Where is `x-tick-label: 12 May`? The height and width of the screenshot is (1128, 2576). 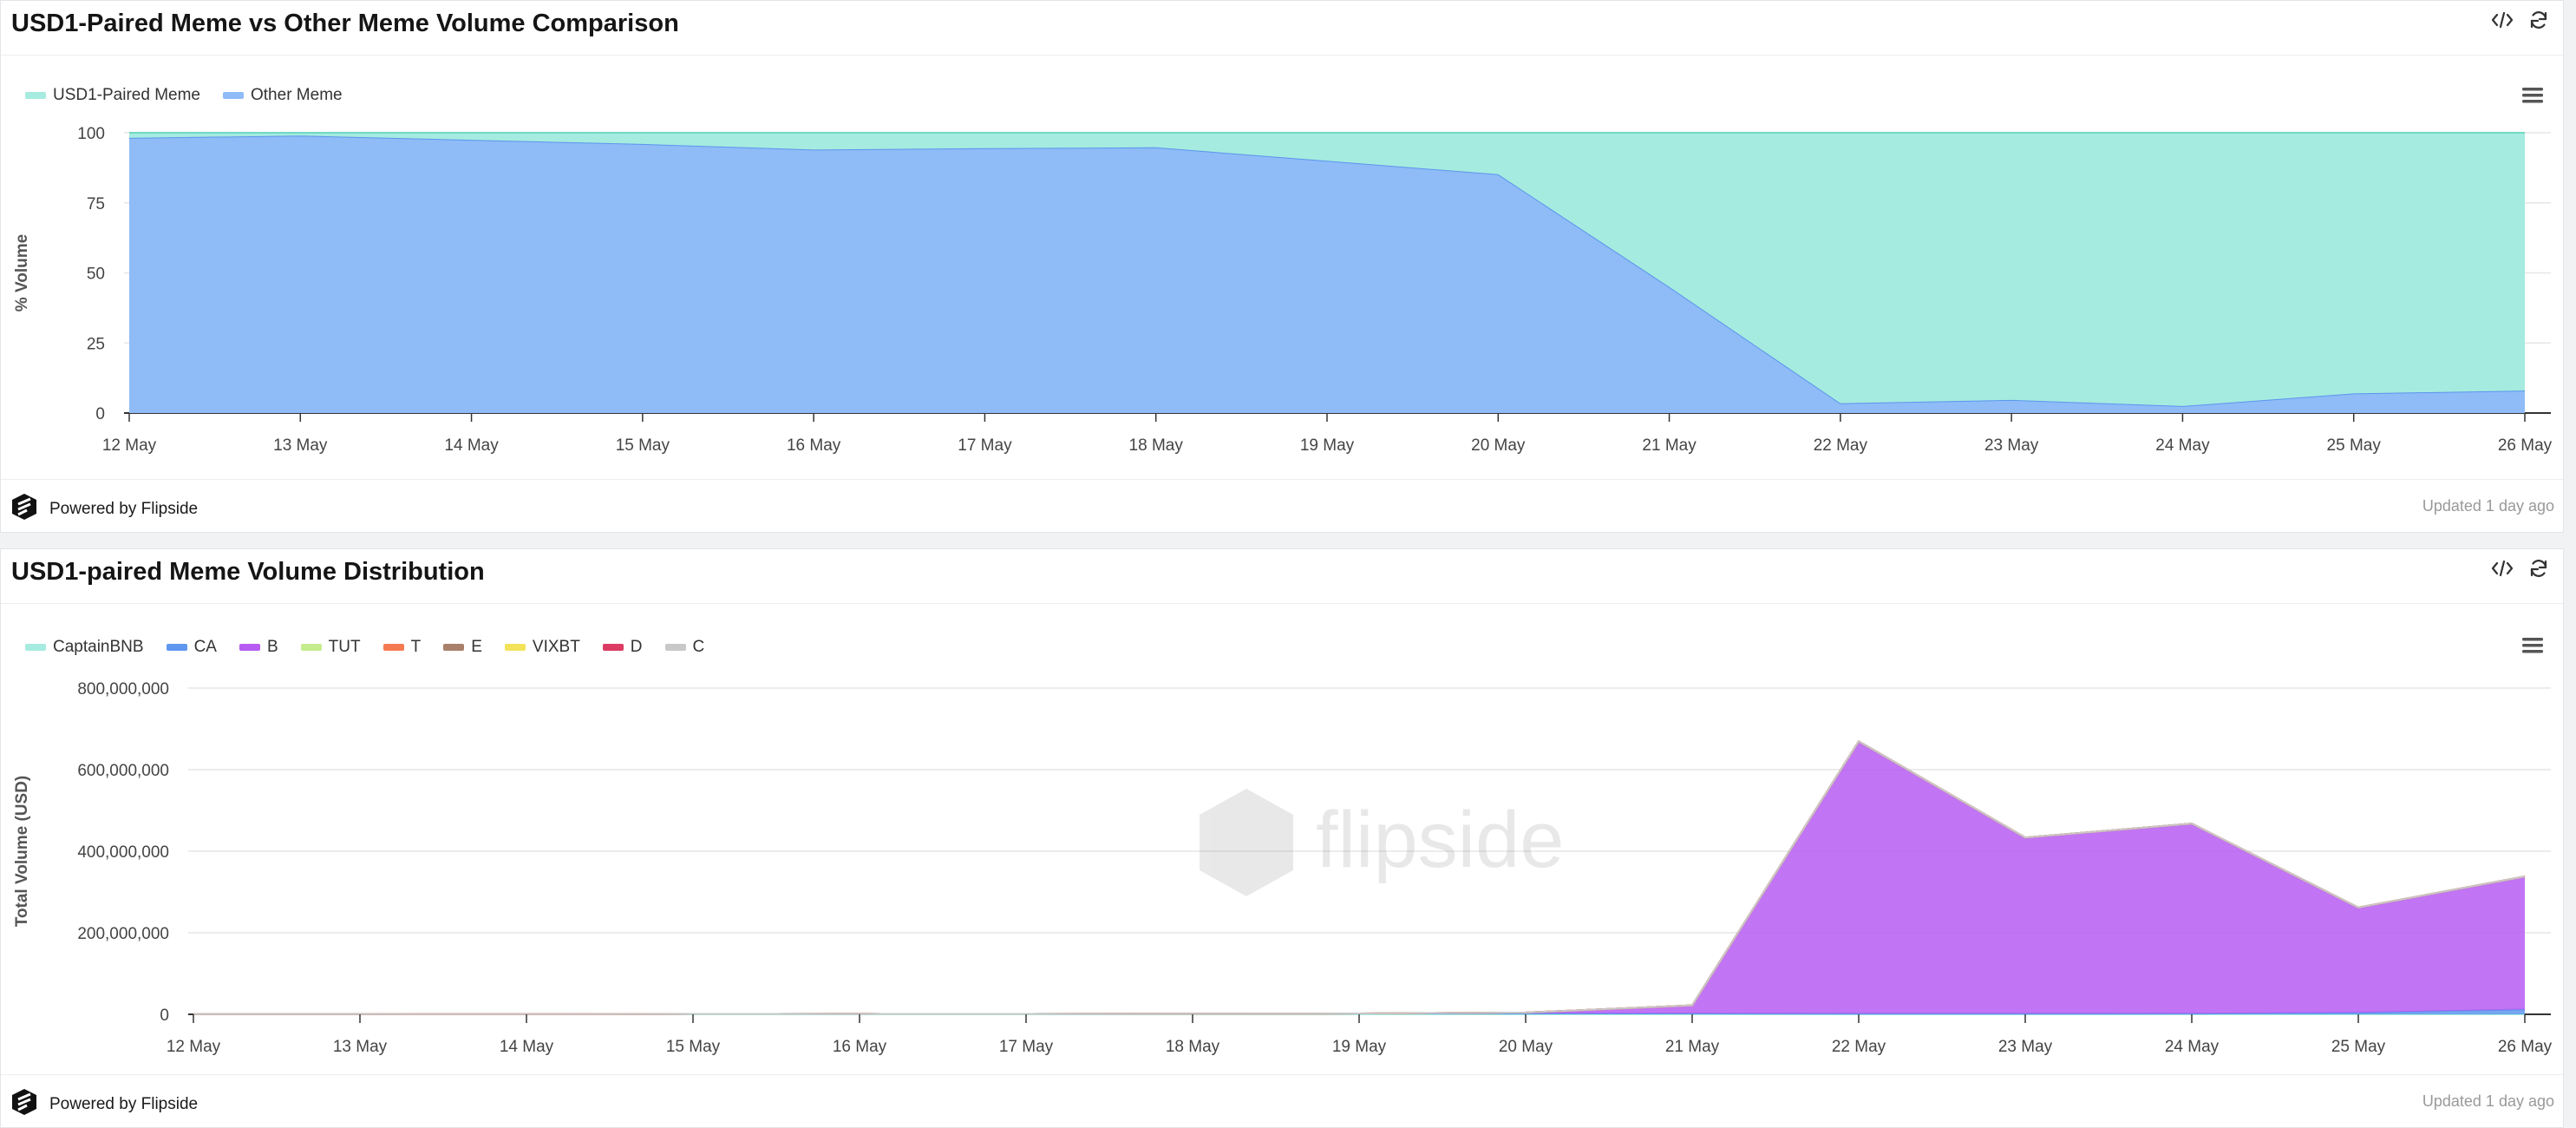 x-tick-label: 12 May is located at coordinates (194, 1047).